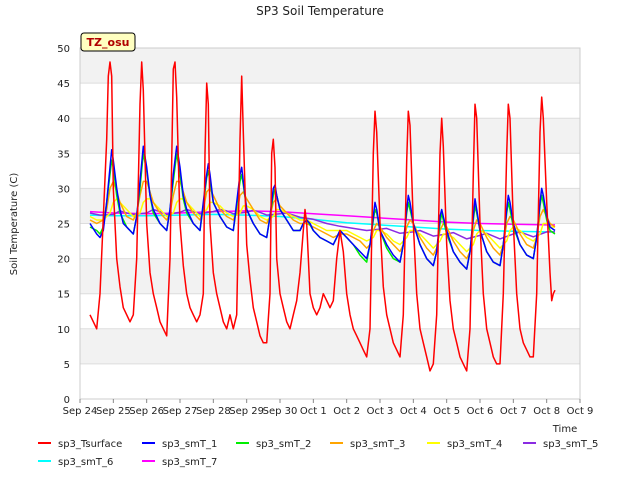 This screenshot has width=640, height=480. Describe the element at coordinates (180, 411) in the screenshot. I see `x-tick-label: Sep 27` at that location.